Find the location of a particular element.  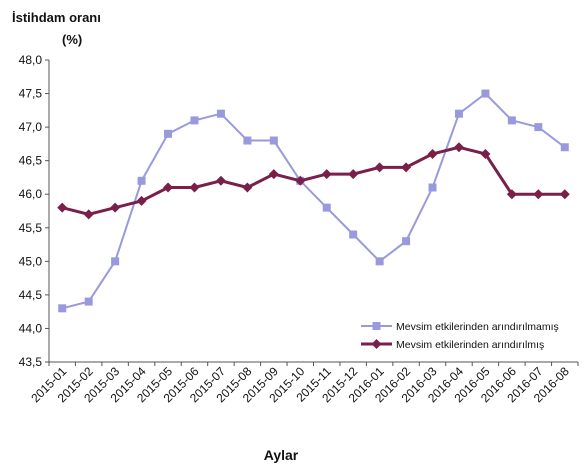

y-axis-title-line1: İstihdam oranı is located at coordinates (56, 17).